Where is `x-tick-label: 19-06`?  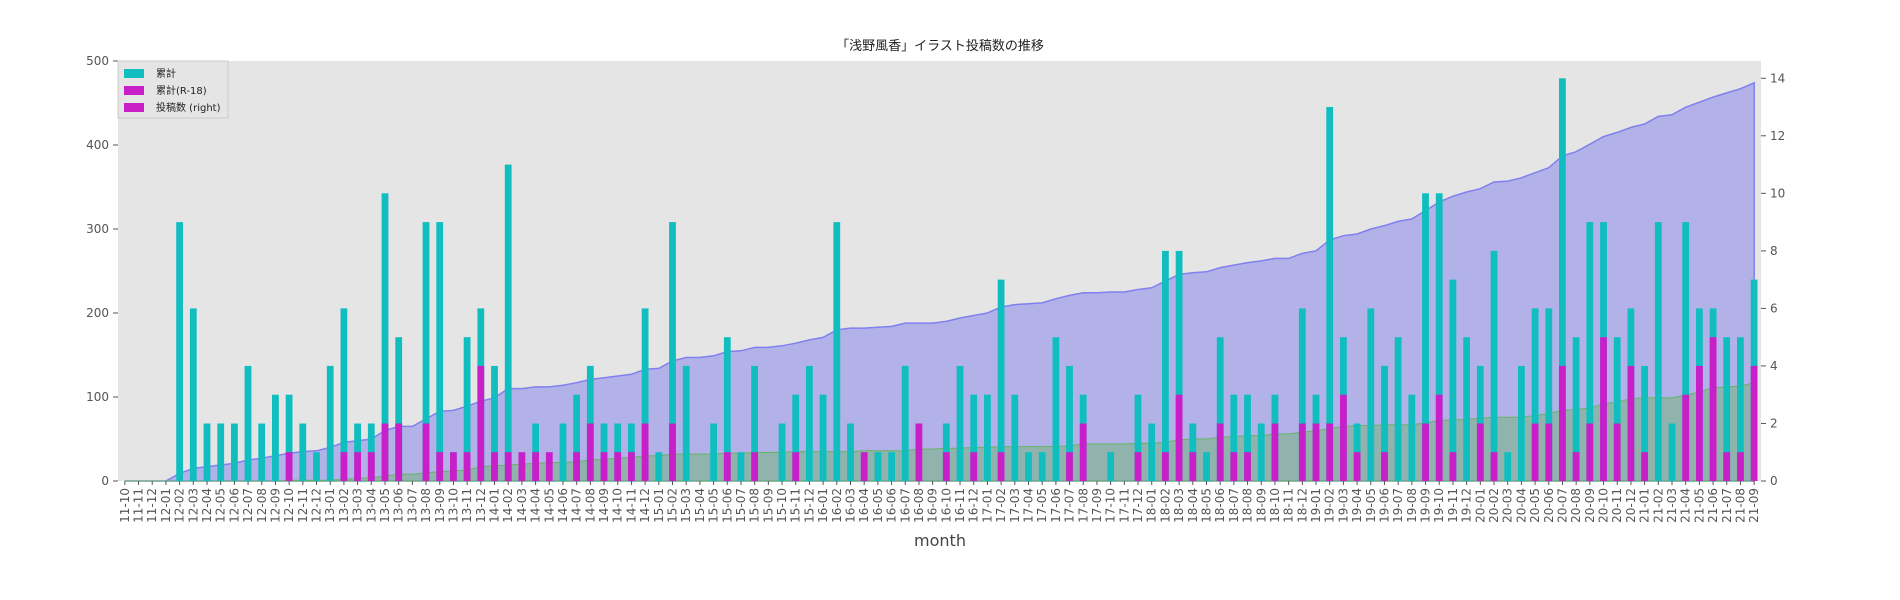 x-tick-label: 19-06 is located at coordinates (1385, 505).